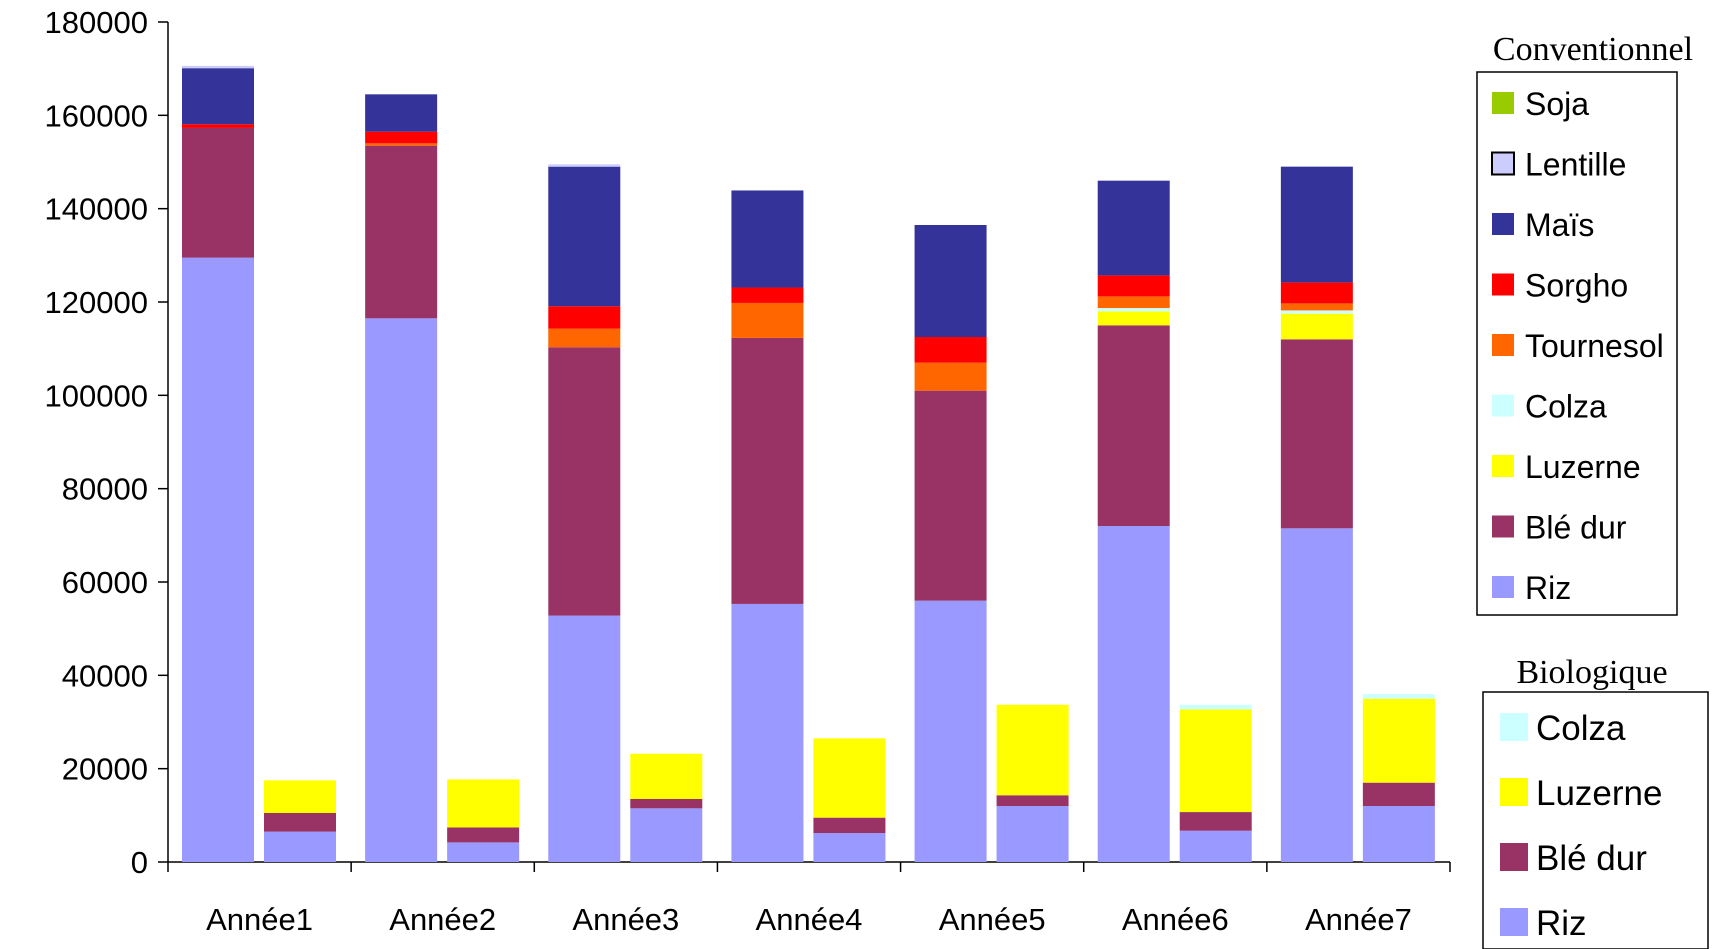  Describe the element at coordinates (1215, 821) in the screenshot. I see `bar-biologique-ble-dur-annee6` at that location.